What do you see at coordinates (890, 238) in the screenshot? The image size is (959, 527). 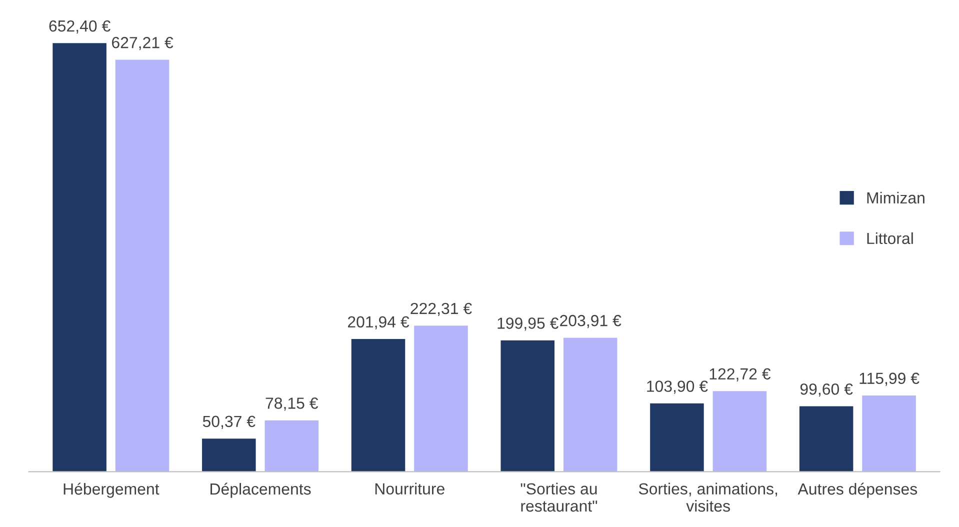 I see `legend-label: Littoral` at bounding box center [890, 238].